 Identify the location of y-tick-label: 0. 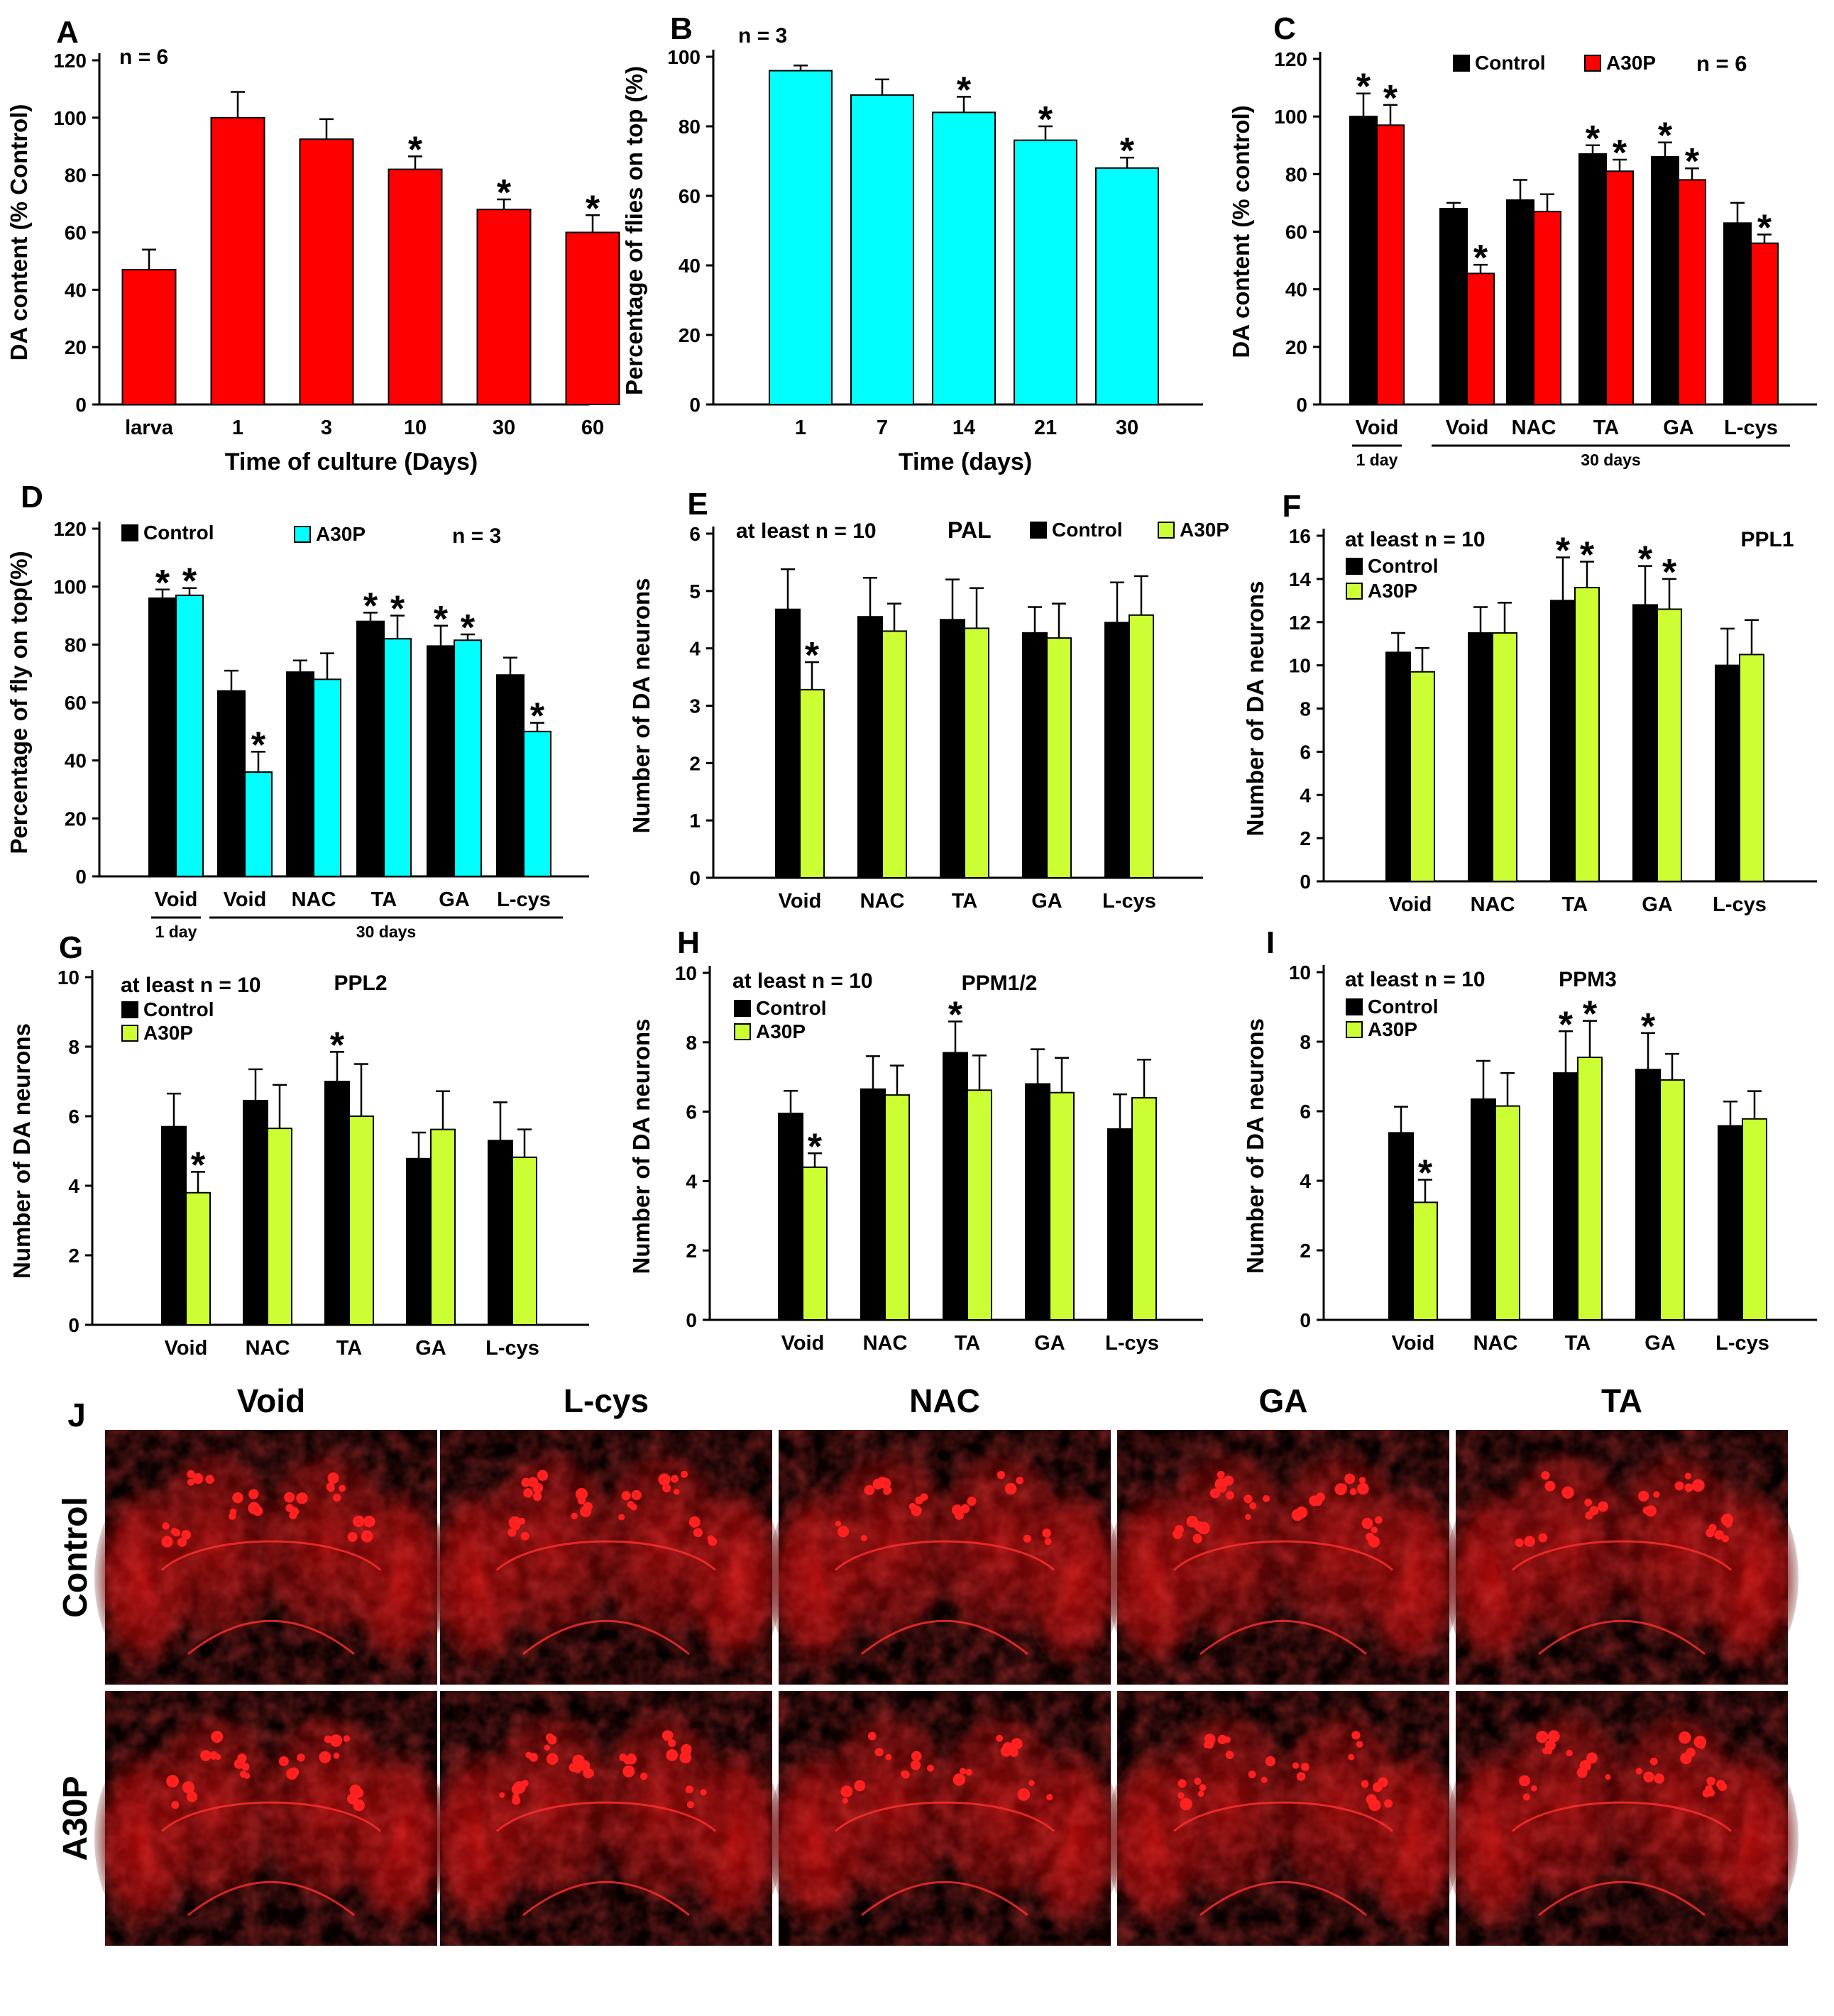
(73, 1325).